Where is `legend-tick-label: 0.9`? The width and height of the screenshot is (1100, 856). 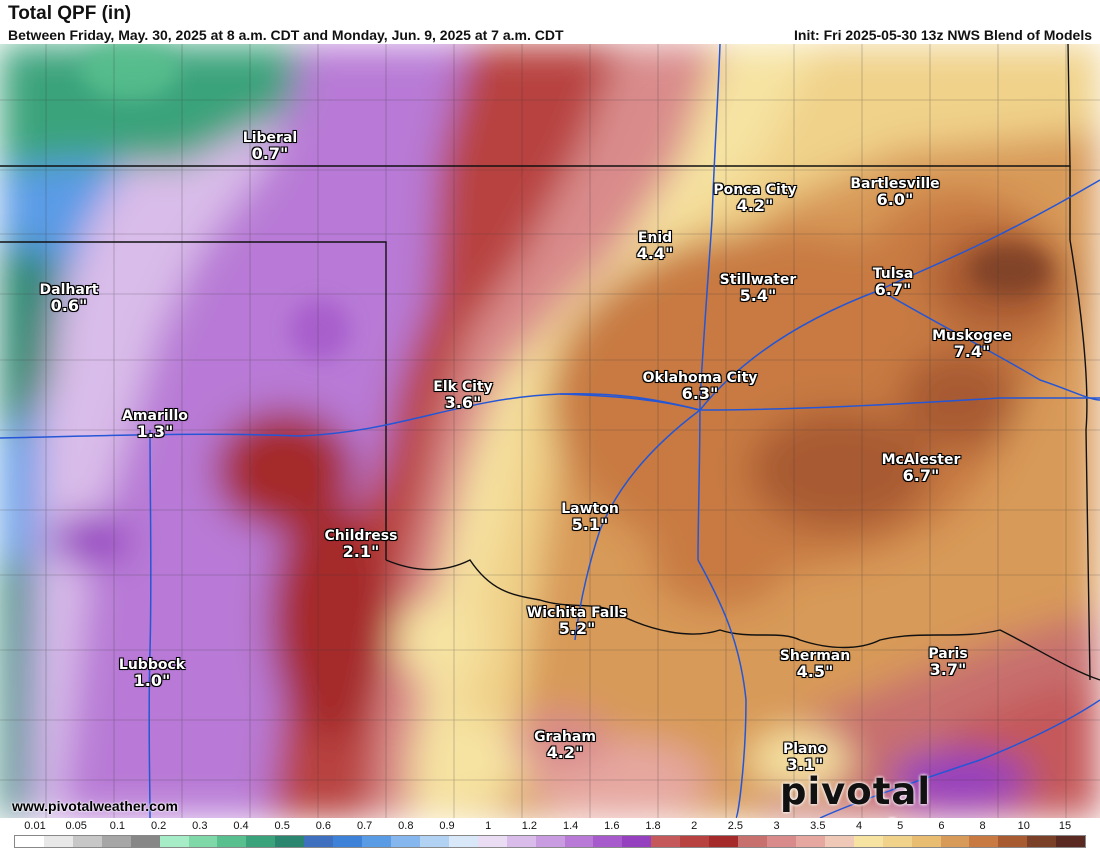 legend-tick-label: 0.9 is located at coordinates (447, 826).